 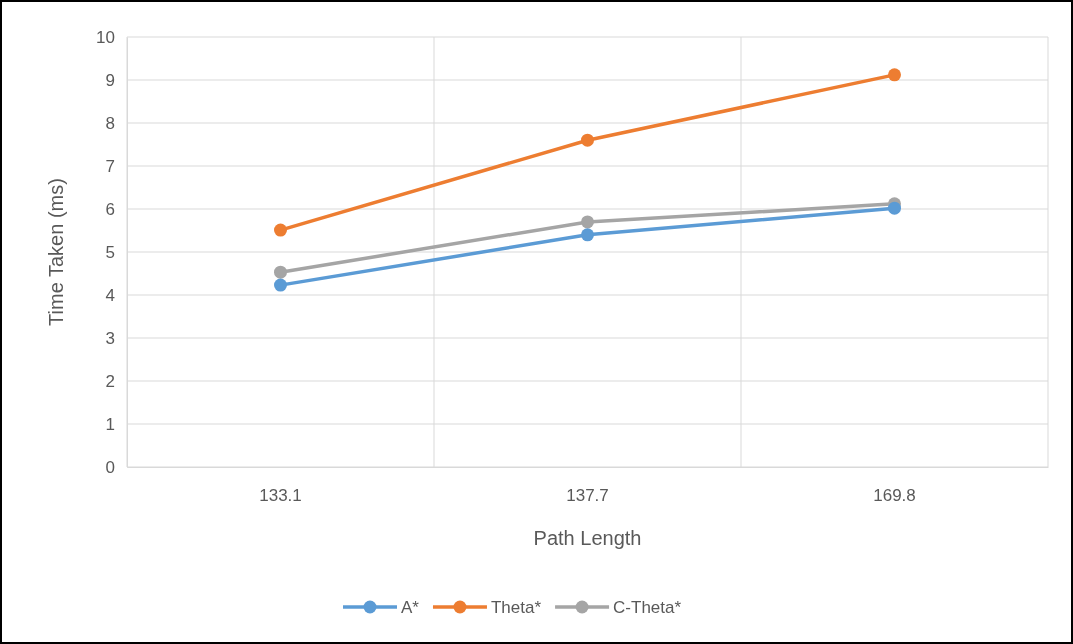 I want to click on y-tick-label: 5, so click(x=110, y=252).